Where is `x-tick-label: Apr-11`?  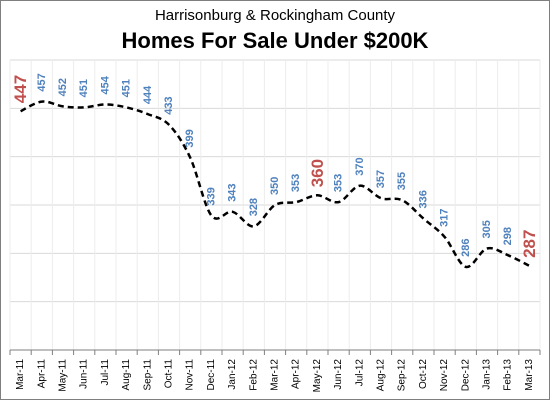 x-tick-label: Apr-11 is located at coordinates (41, 374).